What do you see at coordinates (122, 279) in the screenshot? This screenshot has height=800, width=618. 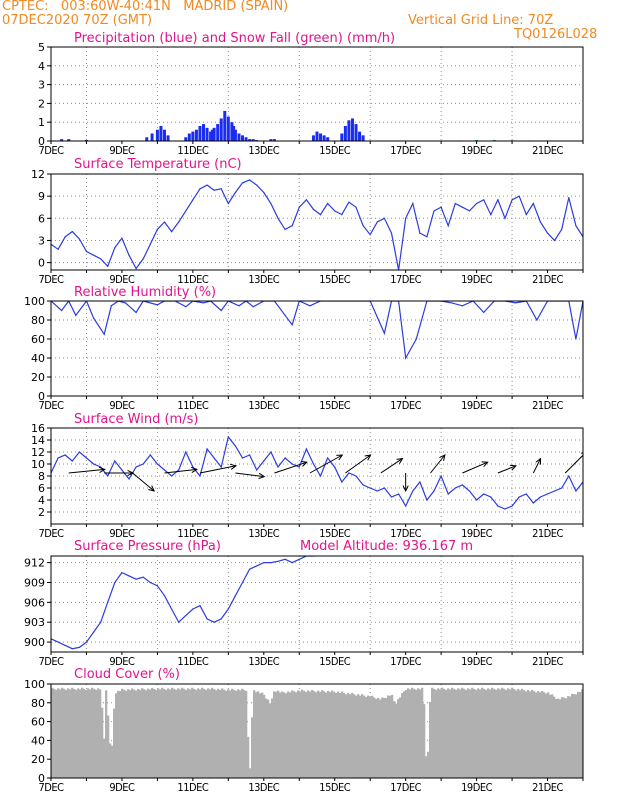 I see `x-tick-label: 9DEC` at bounding box center [122, 279].